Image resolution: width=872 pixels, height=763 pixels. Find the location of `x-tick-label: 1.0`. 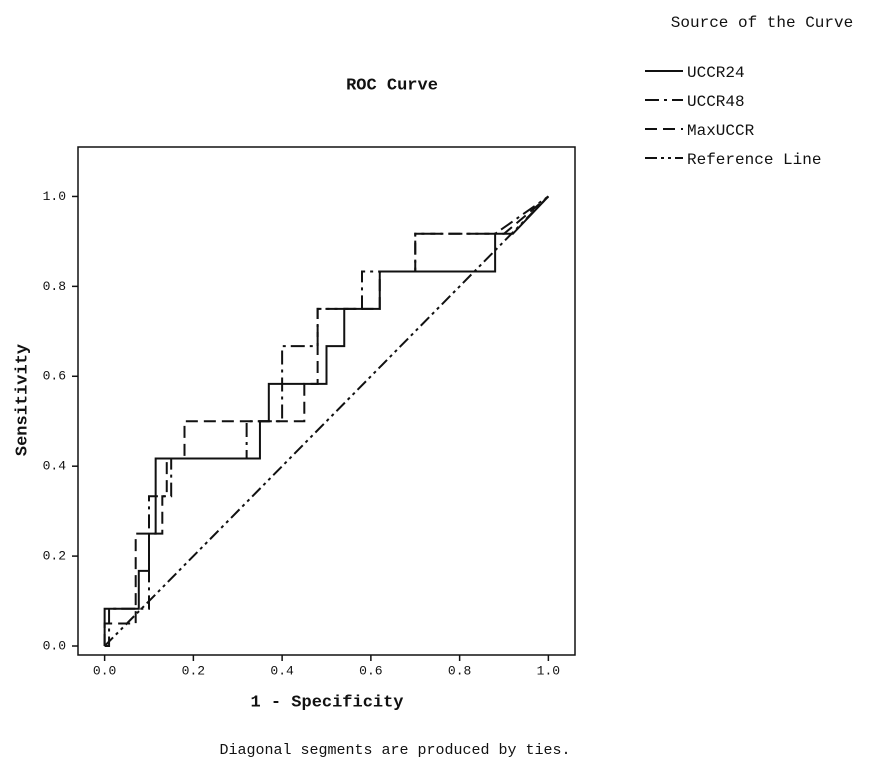

x-tick-label: 1.0 is located at coordinates (548, 670).